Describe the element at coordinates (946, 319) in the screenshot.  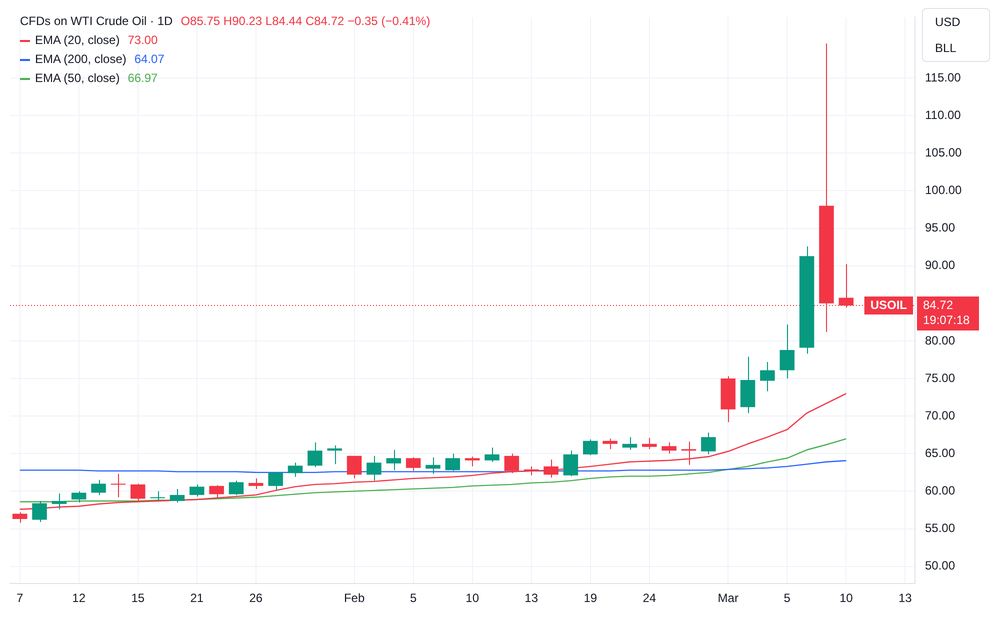
I see `text: 19:07:18` at that location.